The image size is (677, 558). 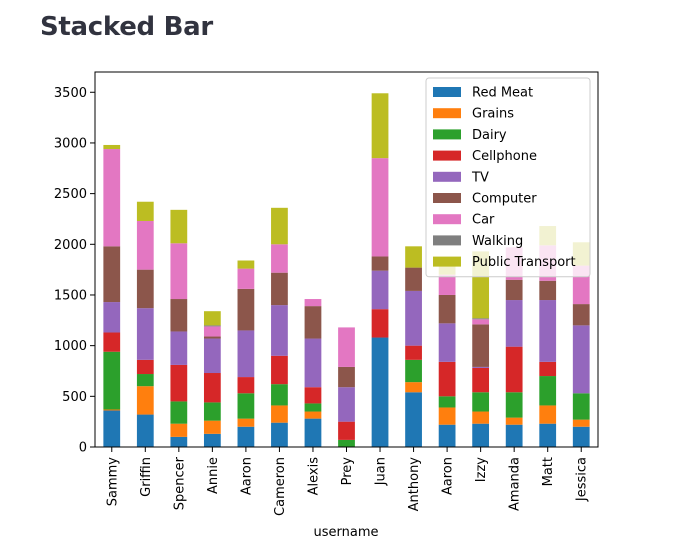 I want to click on legend-label: Walking, so click(x=497, y=241).